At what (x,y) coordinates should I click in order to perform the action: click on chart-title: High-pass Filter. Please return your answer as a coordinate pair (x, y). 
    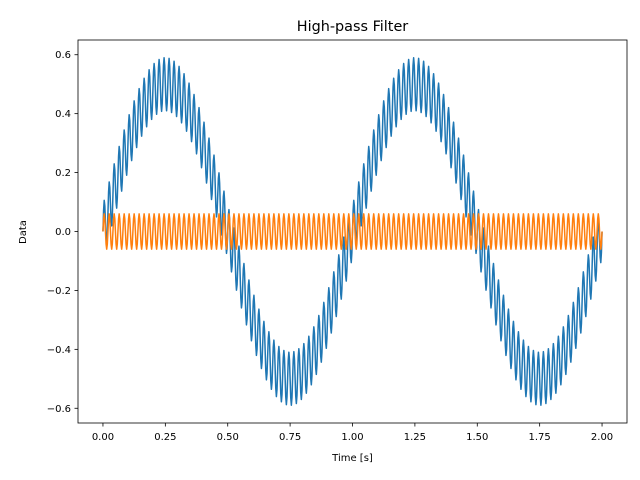
    Looking at the image, I should click on (353, 27).